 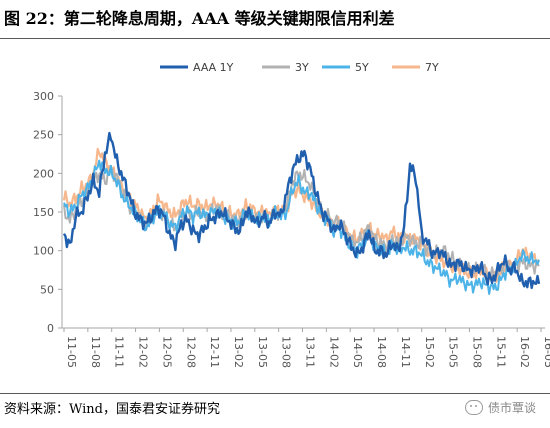 What do you see at coordinates (476, 352) in the screenshot?
I see `x-tick-label: 15-08` at bounding box center [476, 352].